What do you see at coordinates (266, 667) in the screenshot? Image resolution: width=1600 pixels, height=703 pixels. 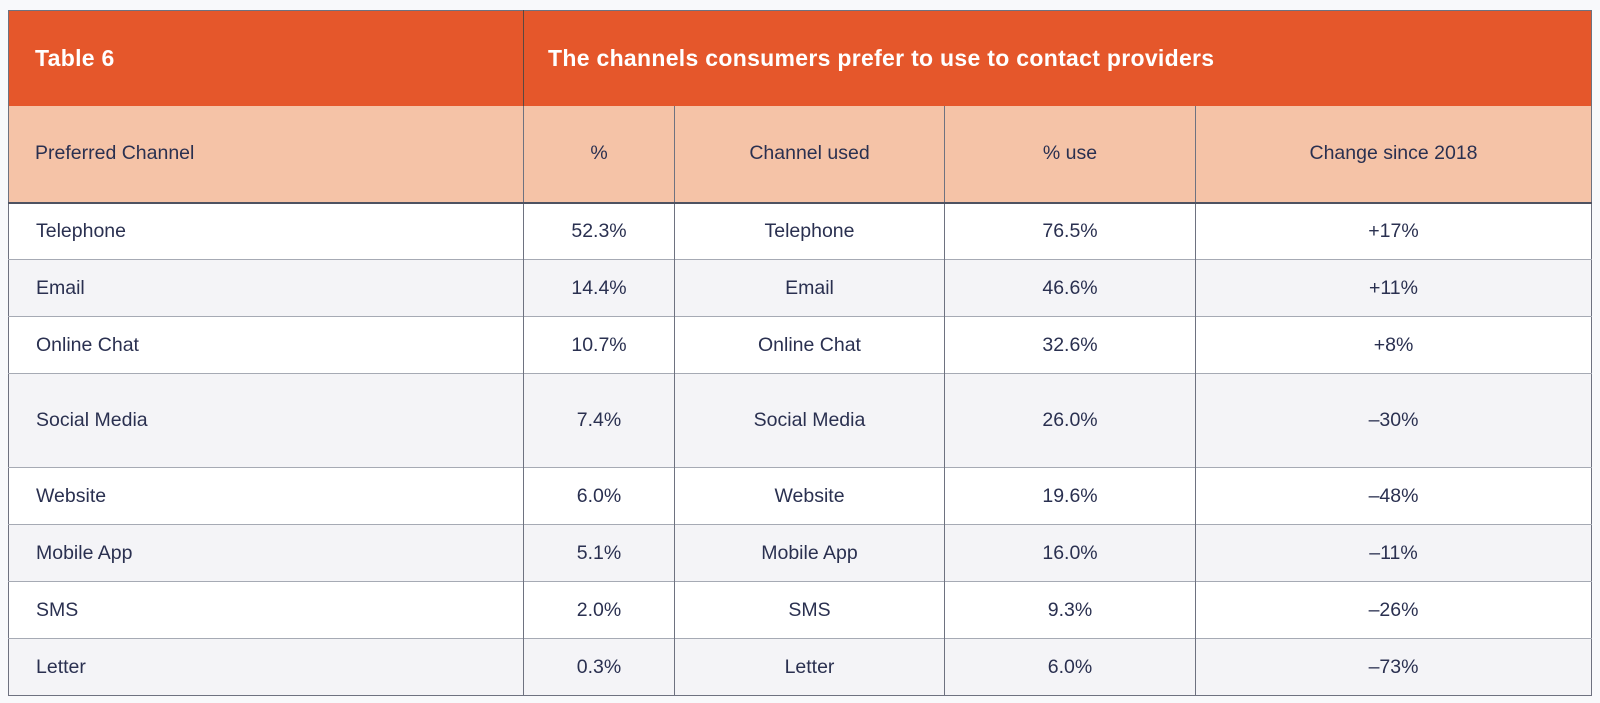 I see `cell-preferred-channel: Letter` at bounding box center [266, 667].